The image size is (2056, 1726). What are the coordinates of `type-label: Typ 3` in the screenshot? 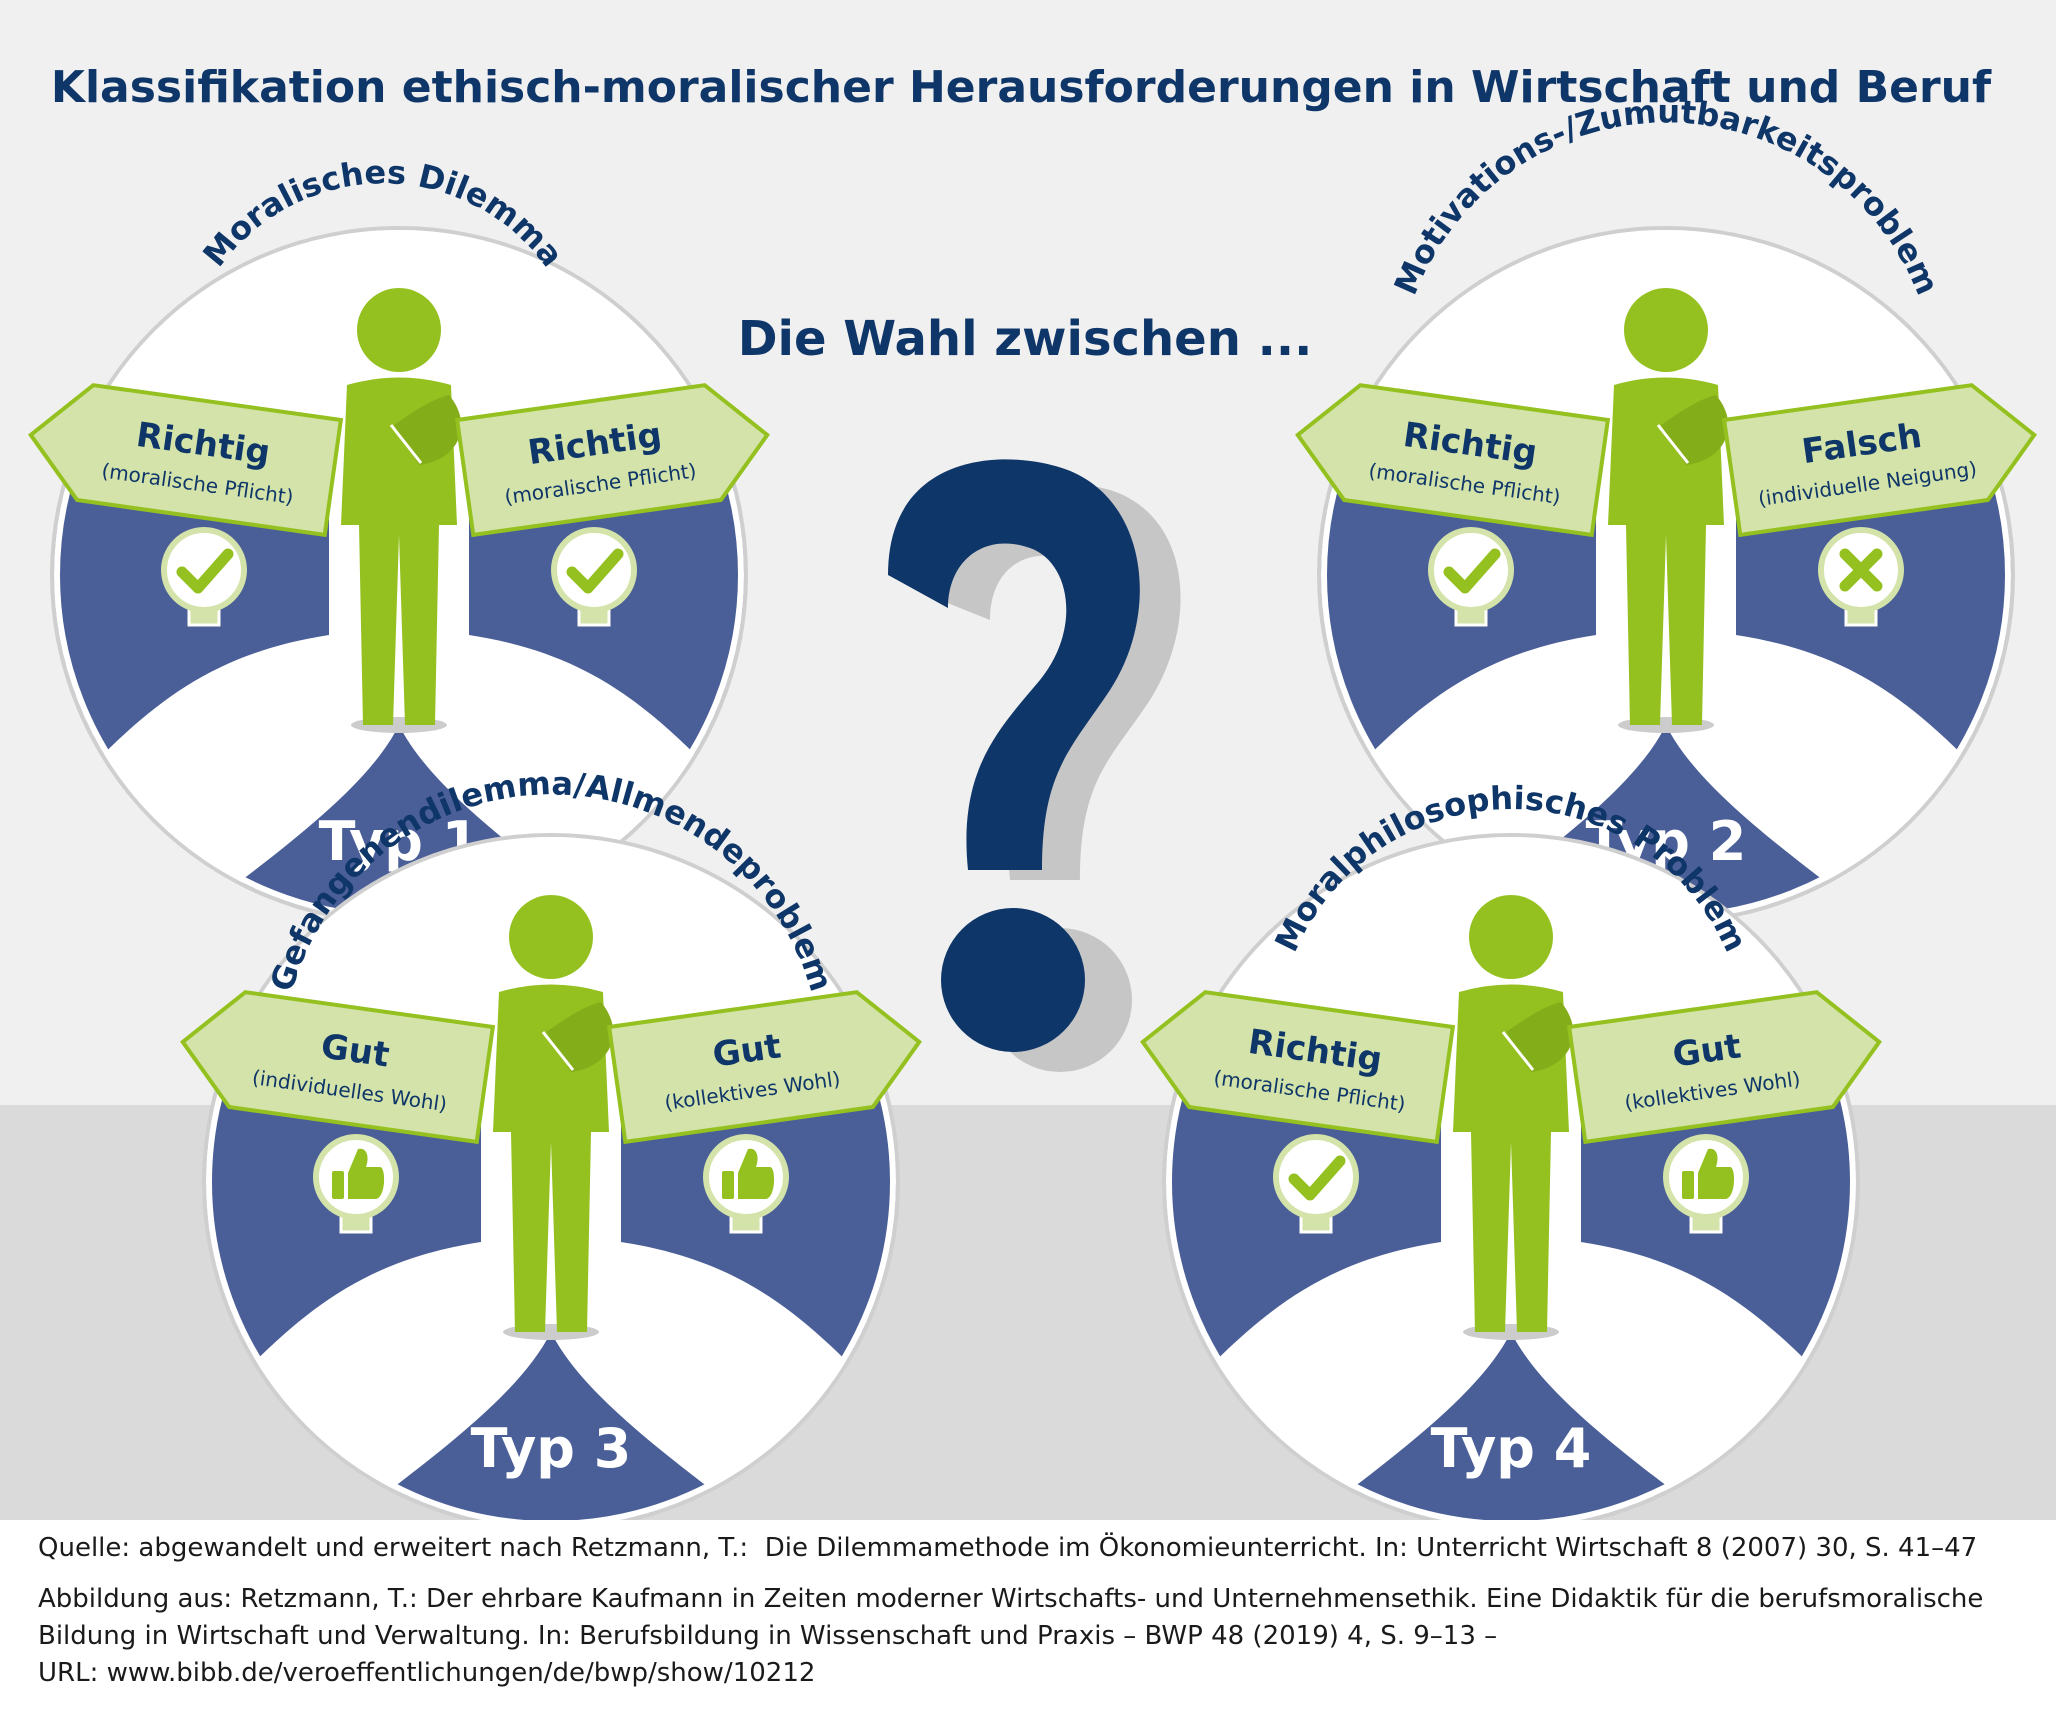 It's located at (551, 1448).